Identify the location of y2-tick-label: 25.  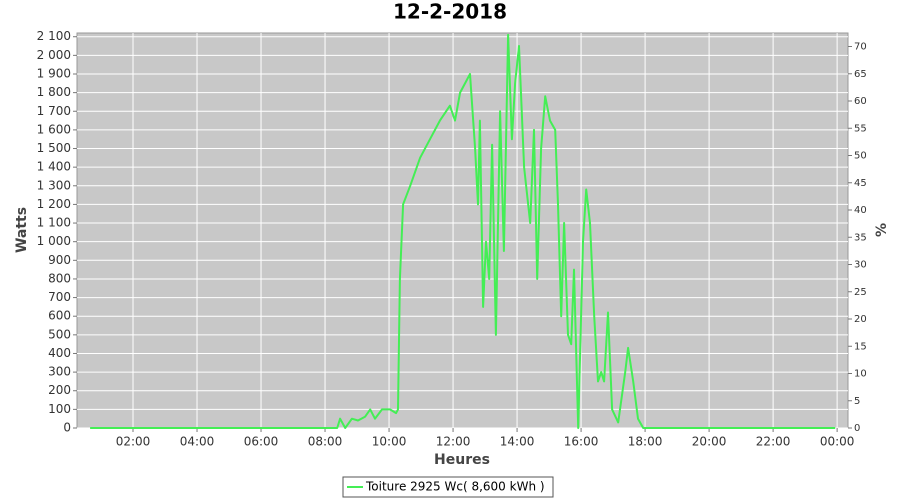
(860, 292).